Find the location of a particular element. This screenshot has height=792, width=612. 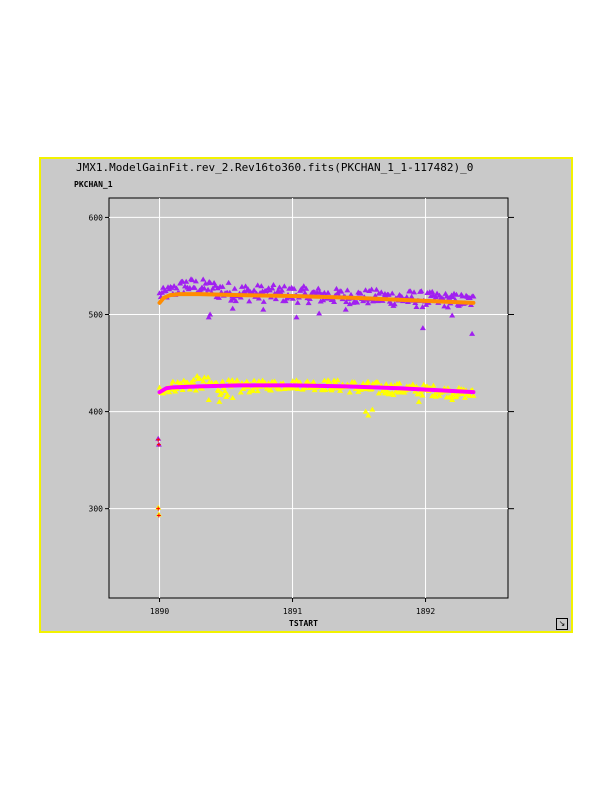

x-tick-label: 1890 is located at coordinates (159, 611).